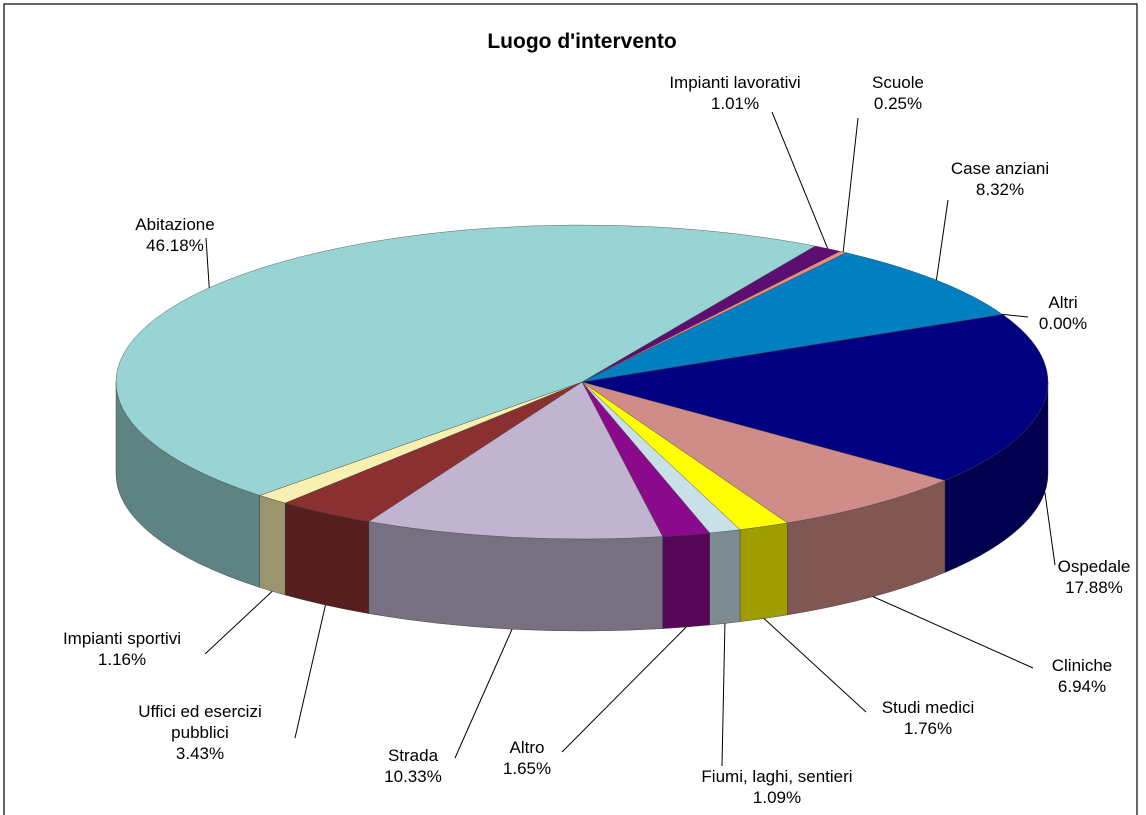 Image resolution: width=1146 pixels, height=815 pixels. What do you see at coordinates (527, 758) in the screenshot?
I see `data-label: Altro 1.65%` at bounding box center [527, 758].